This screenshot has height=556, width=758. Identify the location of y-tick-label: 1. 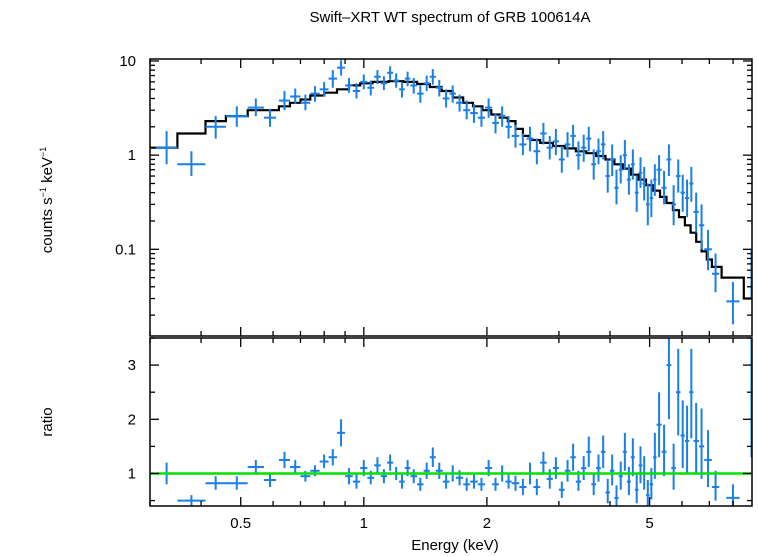
(132, 155).